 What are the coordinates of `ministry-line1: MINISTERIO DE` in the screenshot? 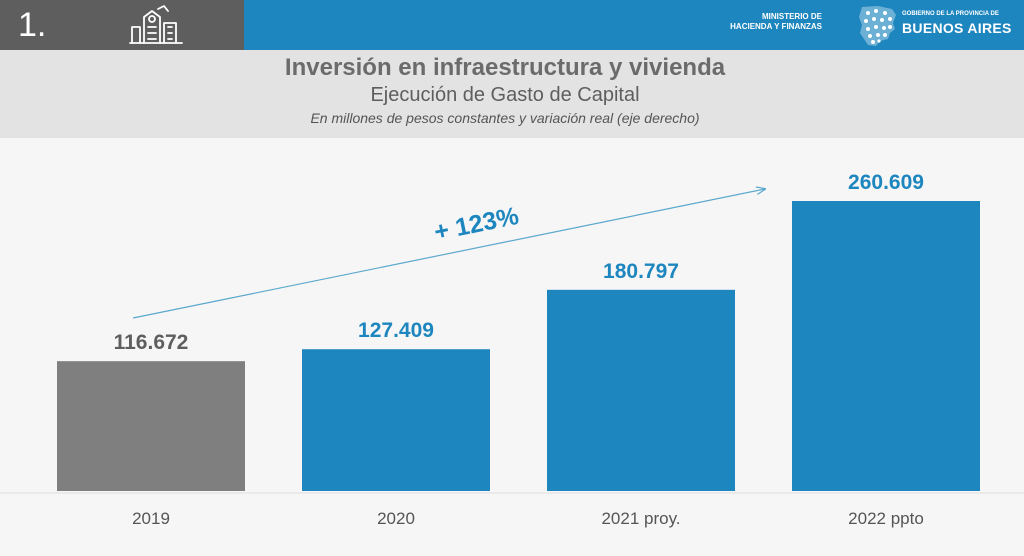 It's located at (791, 16).